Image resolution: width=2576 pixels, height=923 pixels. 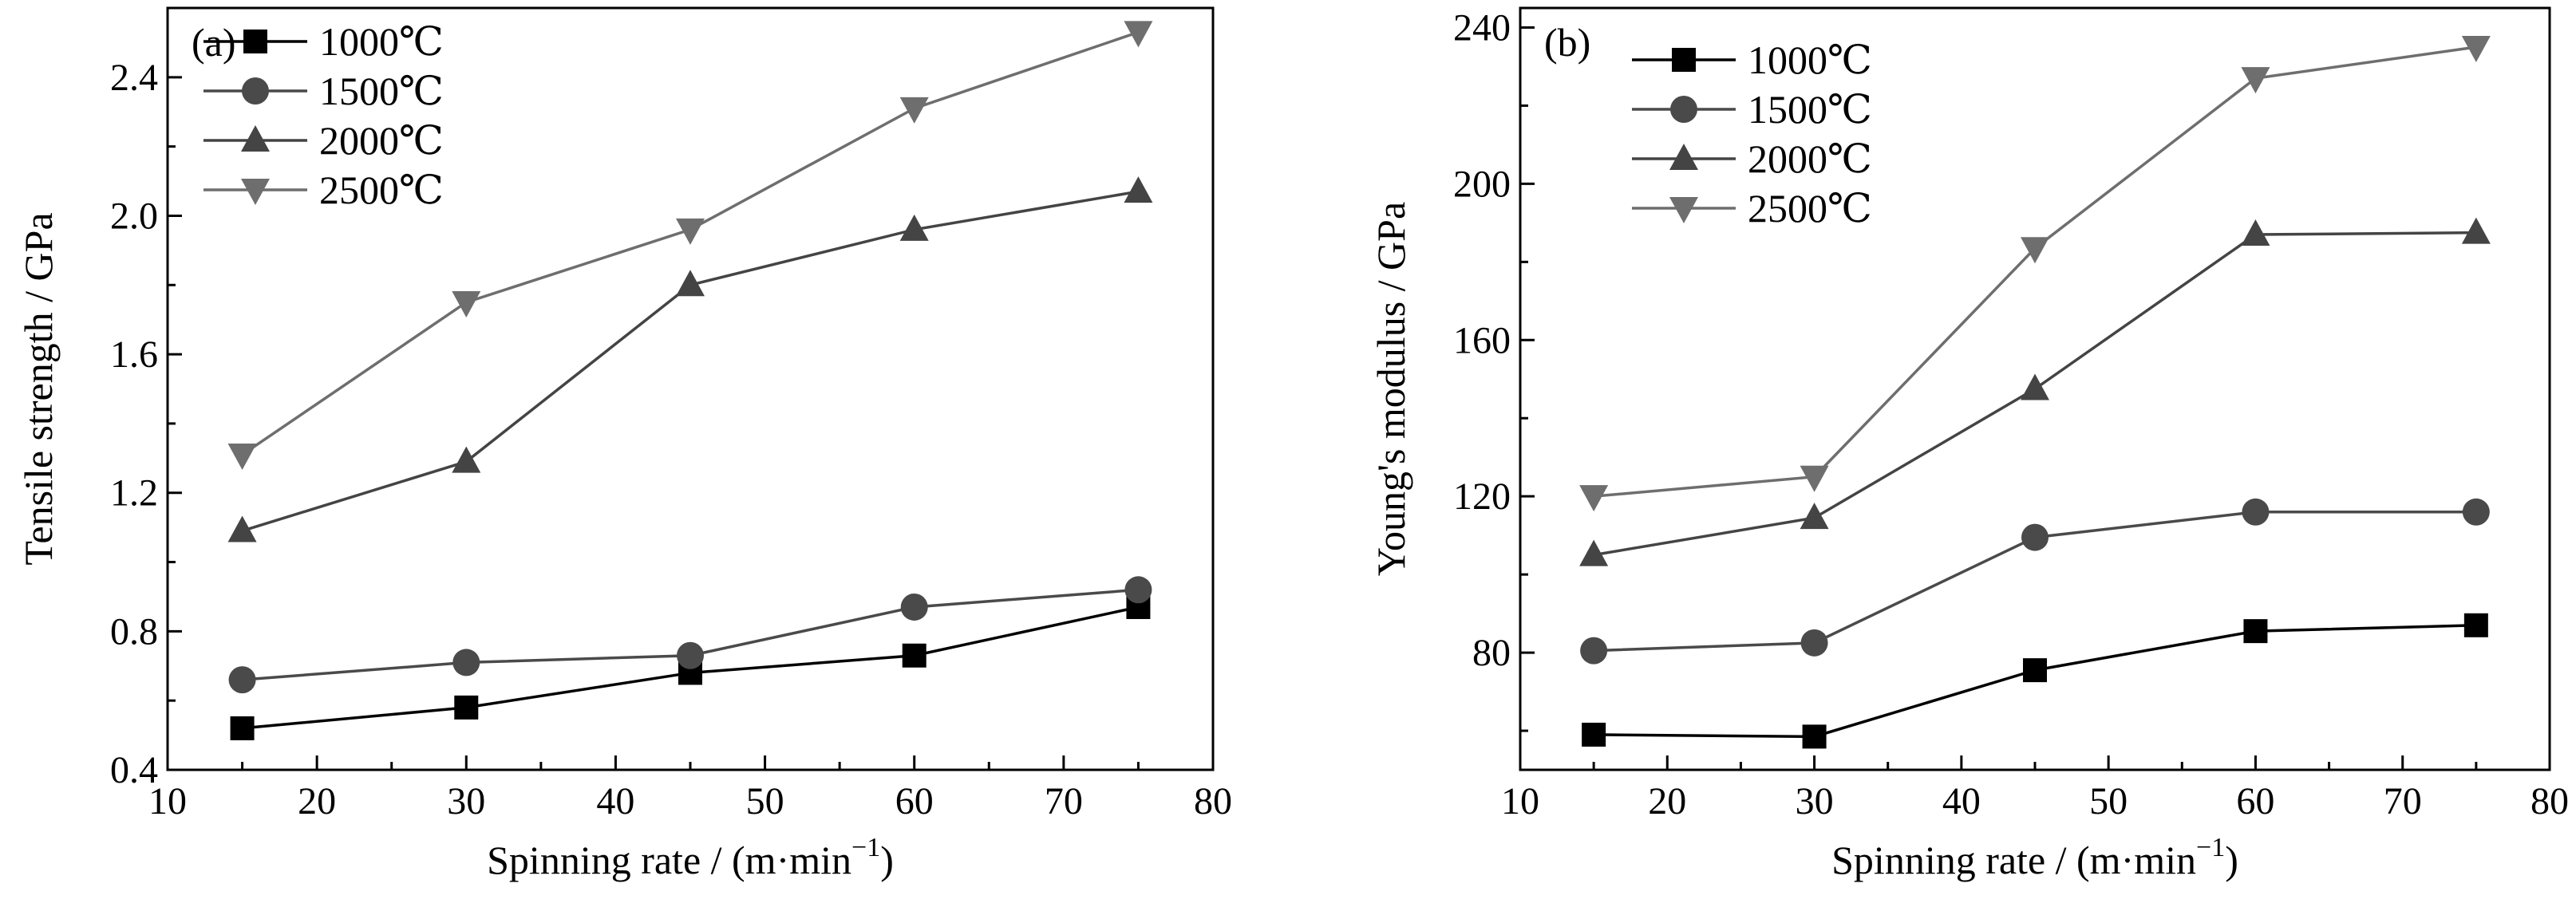 What do you see at coordinates (1482, 340) in the screenshot?
I see `y-tick-label: 160` at bounding box center [1482, 340].